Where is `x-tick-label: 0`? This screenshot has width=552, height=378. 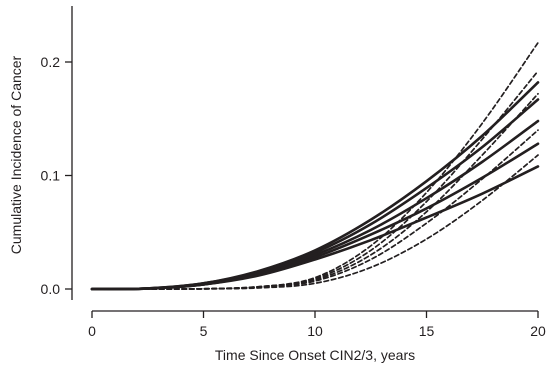 x-tick-label: 0 is located at coordinates (92, 331).